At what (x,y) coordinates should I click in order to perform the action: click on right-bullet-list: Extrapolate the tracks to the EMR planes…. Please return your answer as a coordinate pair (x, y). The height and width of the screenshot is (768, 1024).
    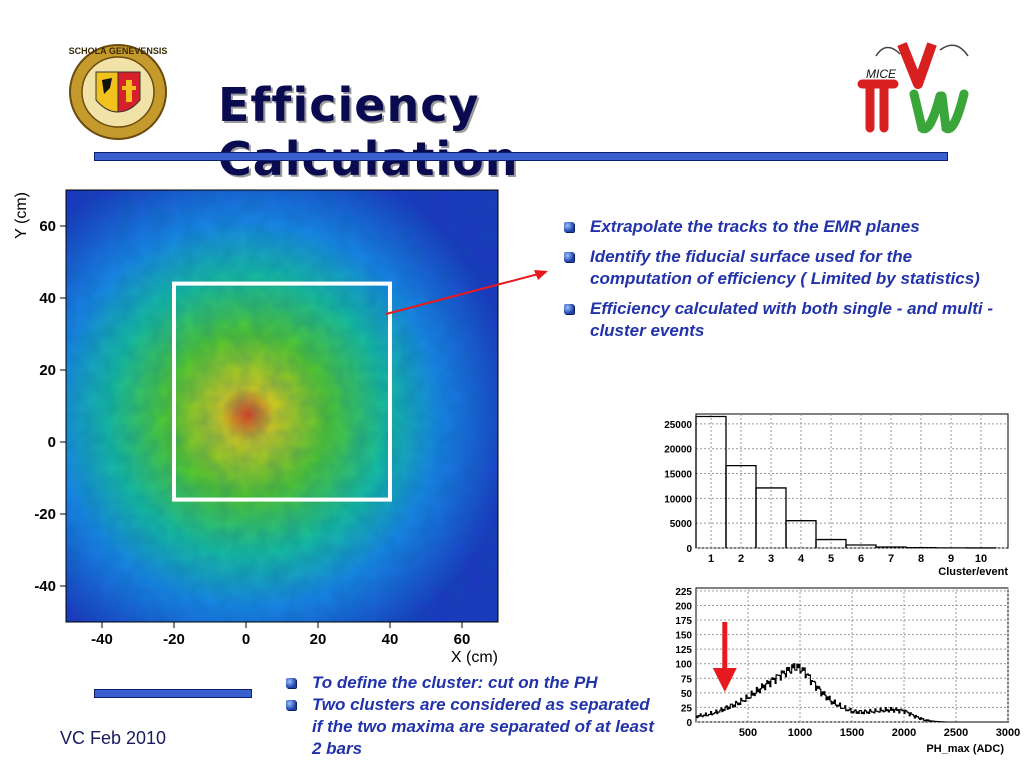
    Looking at the image, I should click on (780, 283).